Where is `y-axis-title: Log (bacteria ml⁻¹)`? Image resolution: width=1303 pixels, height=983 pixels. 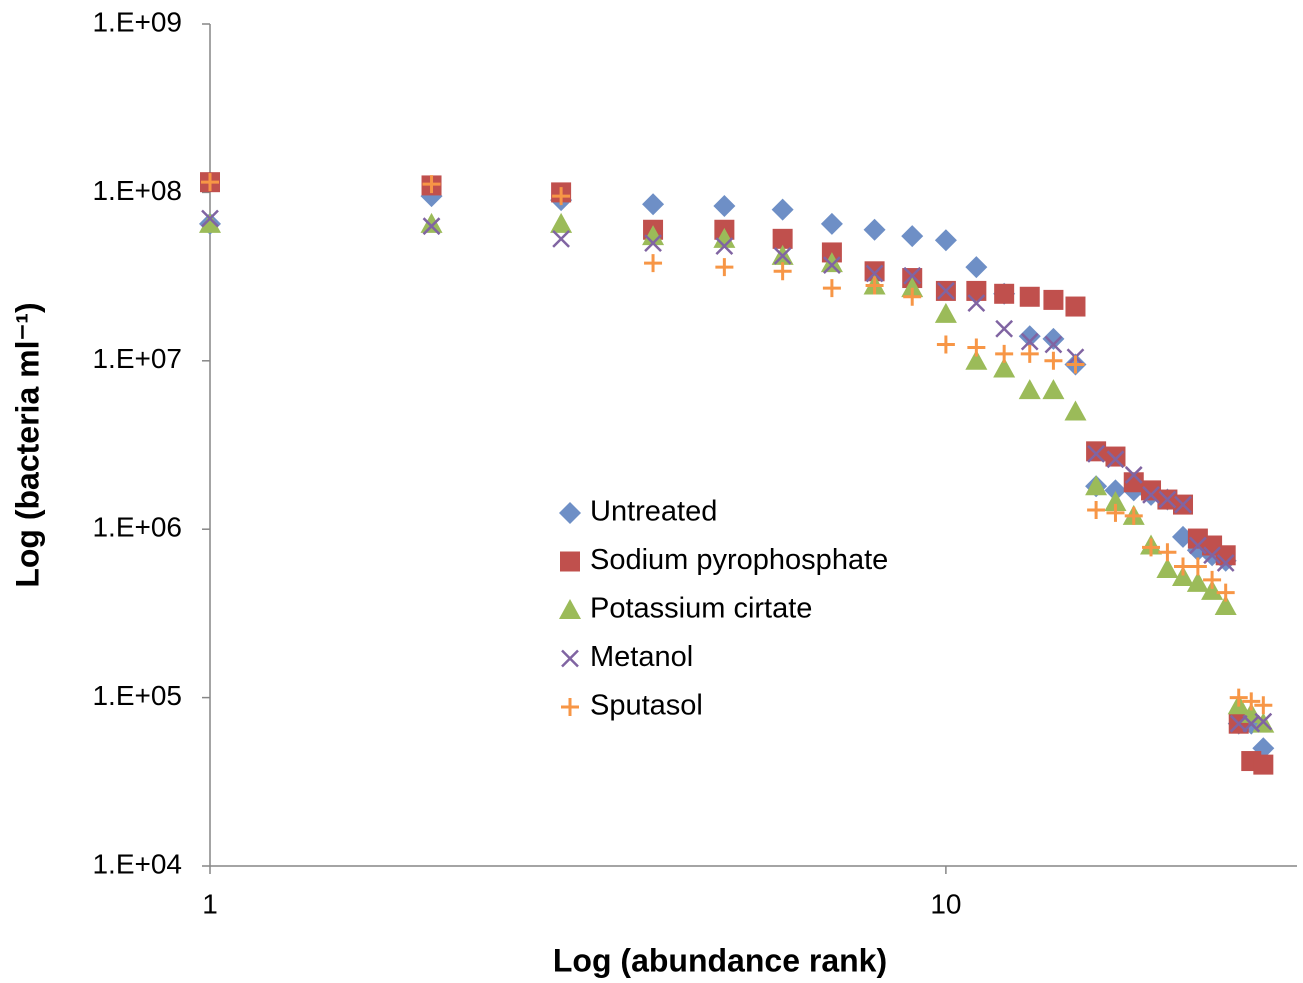 y-axis-title: Log (bacteria ml⁻¹) is located at coordinates (27, 444).